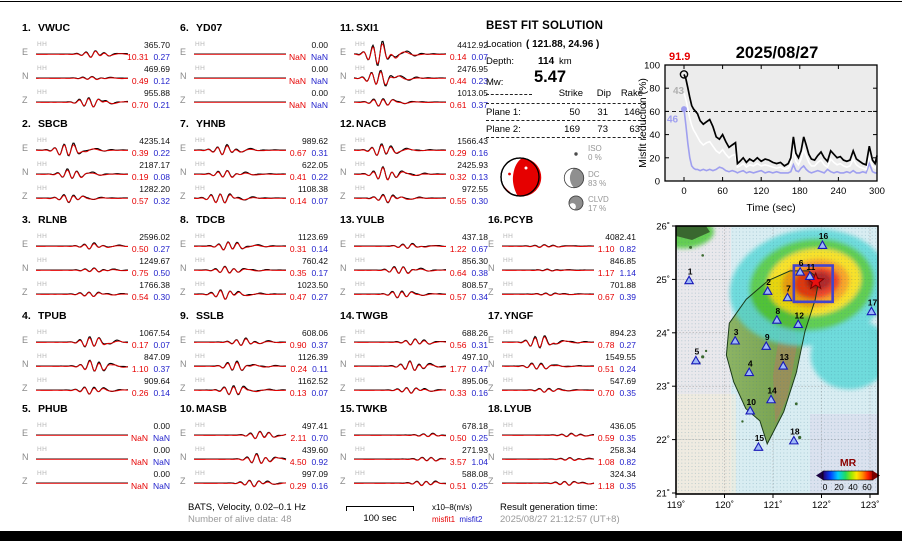 This screenshot has width=902, height=541. I want to click on misfit1-value: NaN, so click(297, 80).